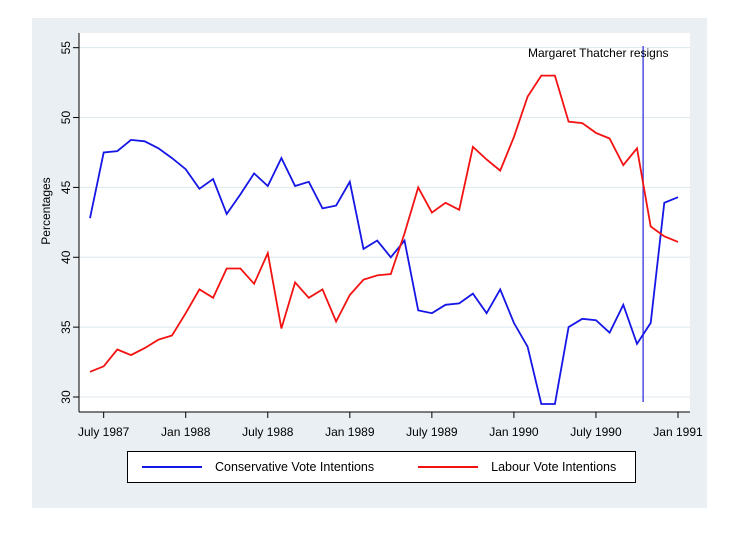 This screenshot has width=754, height=533. Describe the element at coordinates (350, 432) in the screenshot. I see `x-tick-label: Jan 1989` at that location.